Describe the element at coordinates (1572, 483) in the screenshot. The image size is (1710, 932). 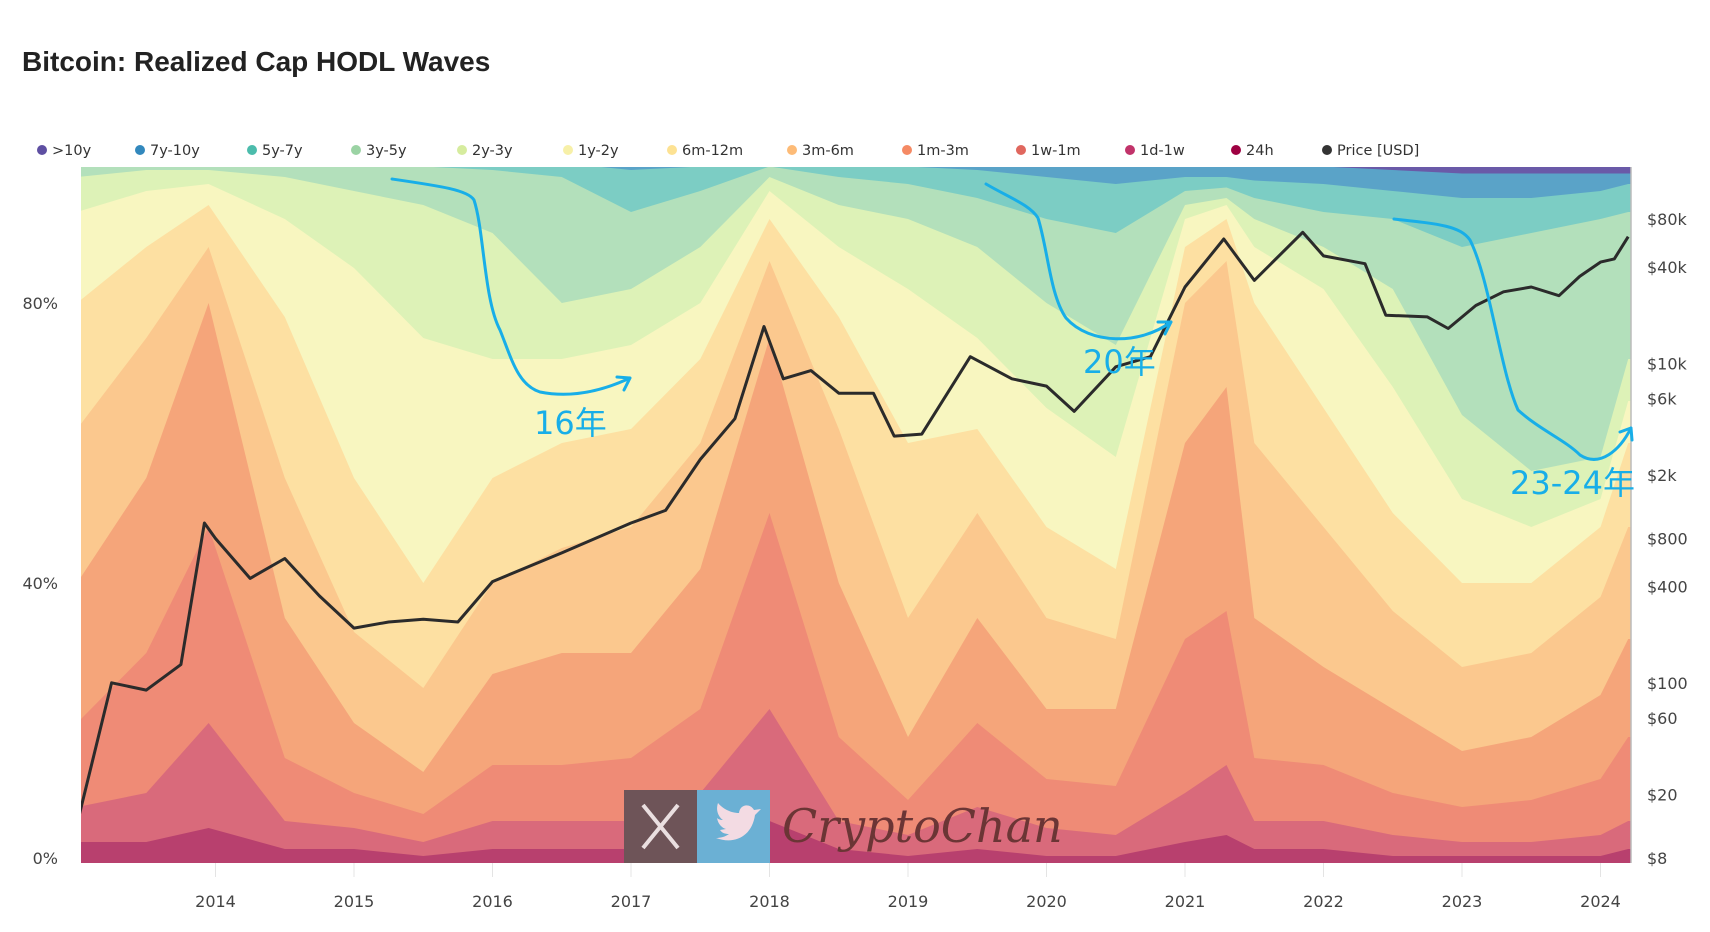
I see `annotation-label-2023-24: 23-24年` at that location.